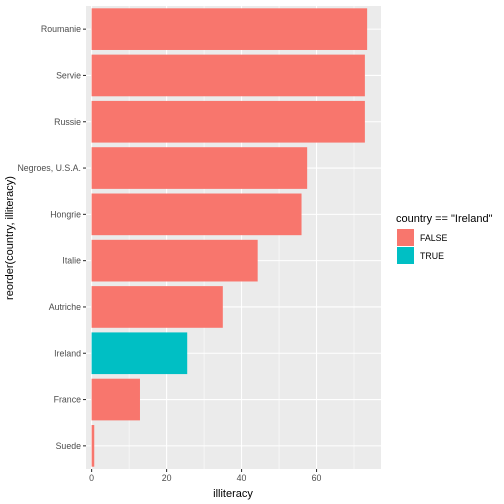 The height and width of the screenshot is (504, 504). What do you see at coordinates (91, 478) in the screenshot?
I see `x-tick-label: 0` at bounding box center [91, 478].